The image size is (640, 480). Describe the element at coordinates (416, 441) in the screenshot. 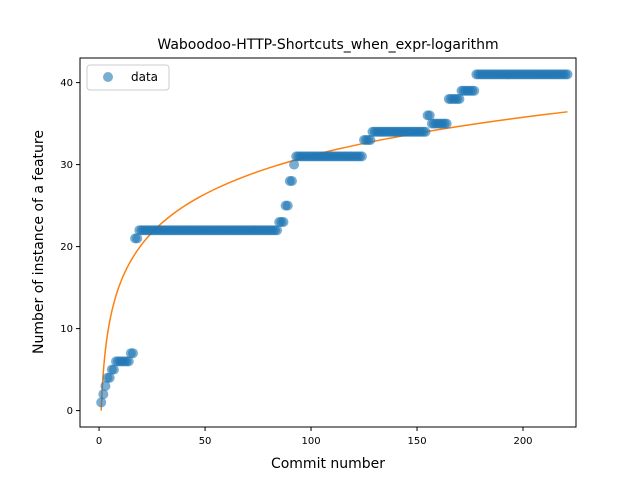

I see `x-tick-label: 150` at that location.